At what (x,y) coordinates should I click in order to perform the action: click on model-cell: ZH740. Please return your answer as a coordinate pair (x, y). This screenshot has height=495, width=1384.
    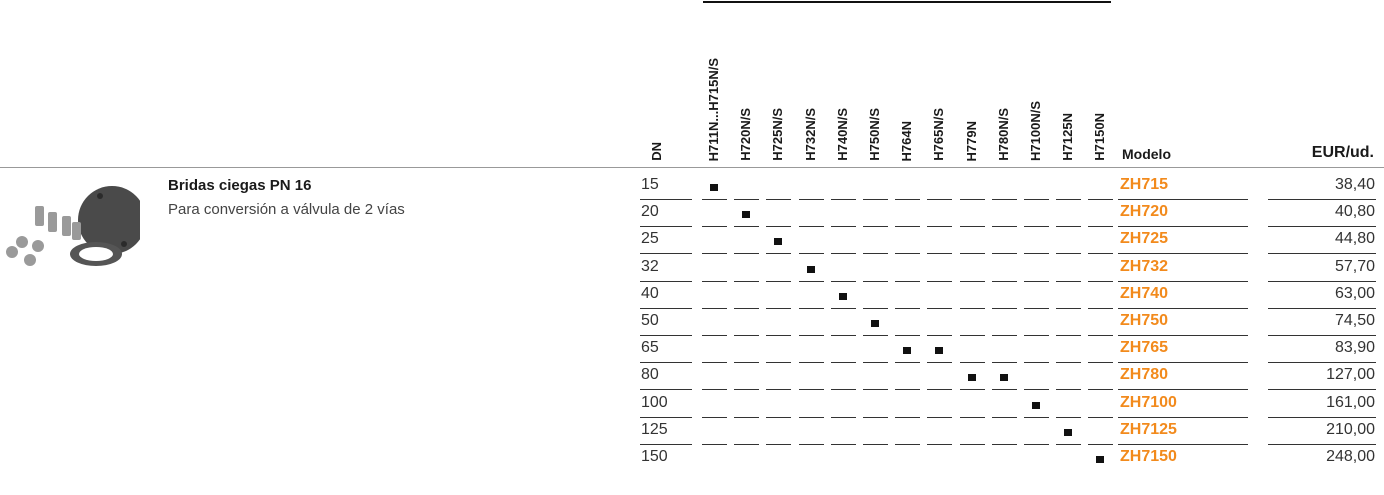
    Looking at the image, I should click on (1144, 293).